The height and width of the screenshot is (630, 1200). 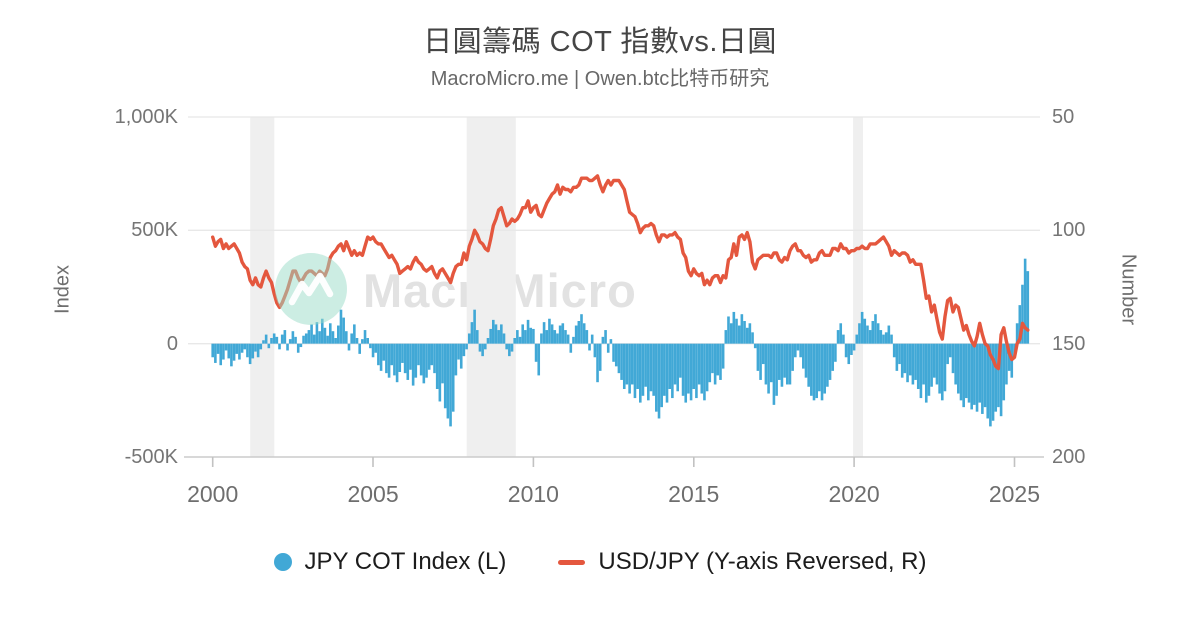 What do you see at coordinates (172, 343) in the screenshot?
I see `left-axis-tick-label: 0` at bounding box center [172, 343].